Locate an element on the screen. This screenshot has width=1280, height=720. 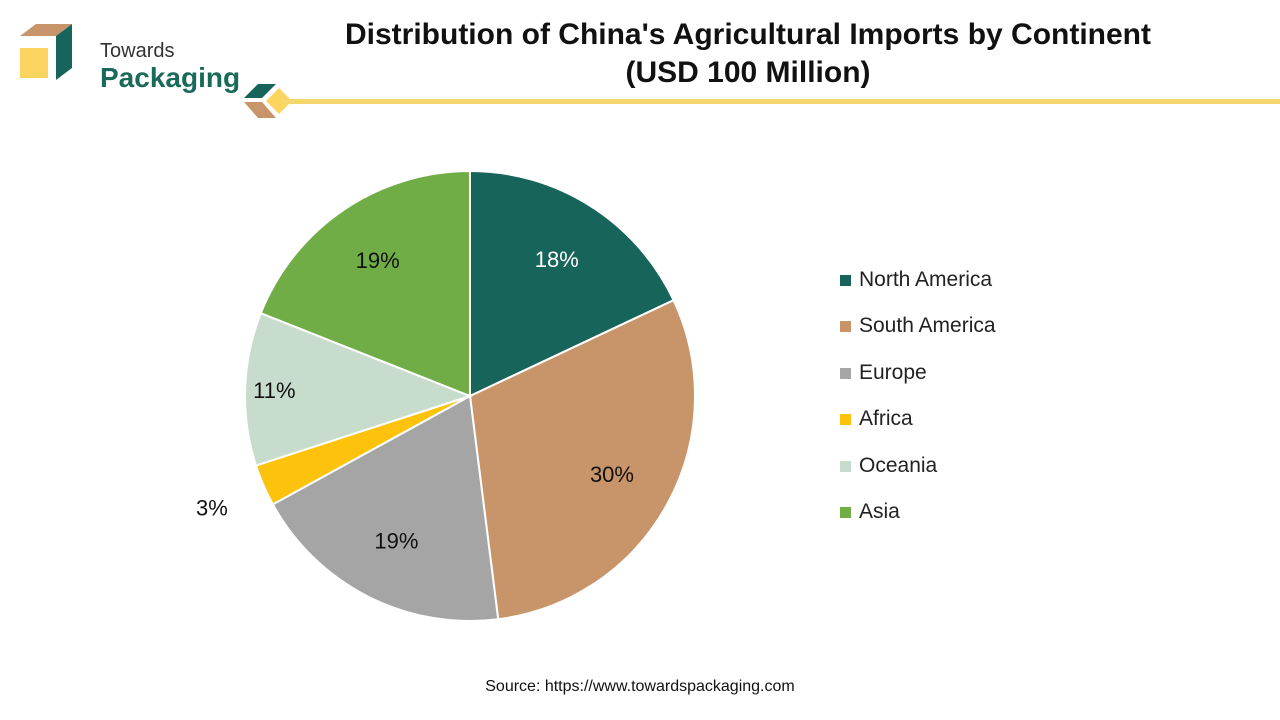
divider-diamond-icon is located at coordinates (268, 101).